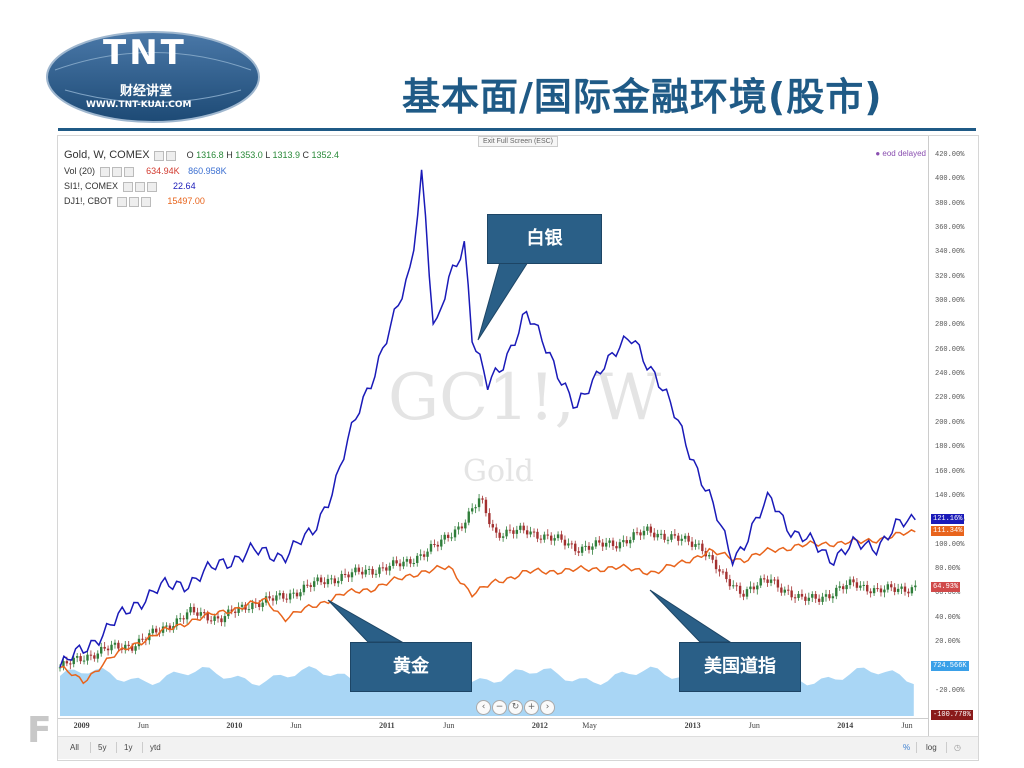 The width and height of the screenshot is (1024, 768). I want to click on minus-icon: −, so click(499, 707).